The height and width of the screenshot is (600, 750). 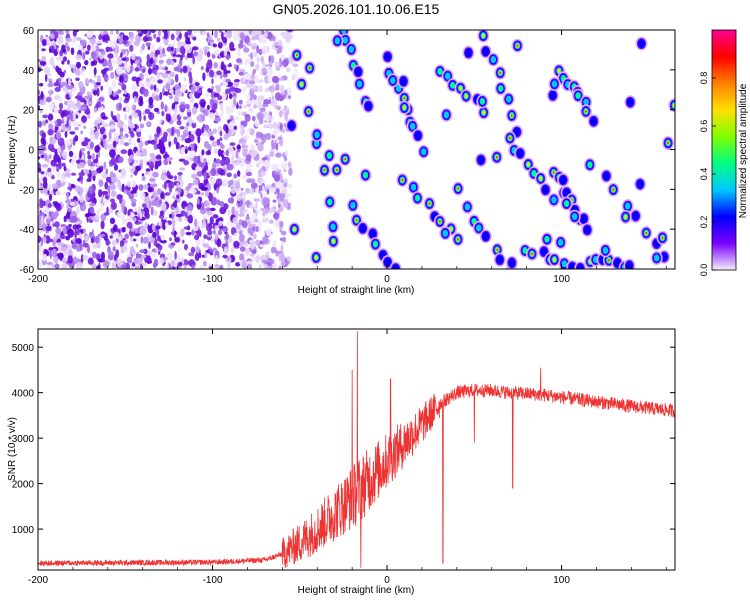 What do you see at coordinates (356, 9) in the screenshot?
I see `figure-title: GN05.2026.101.10.06.E15` at bounding box center [356, 9].